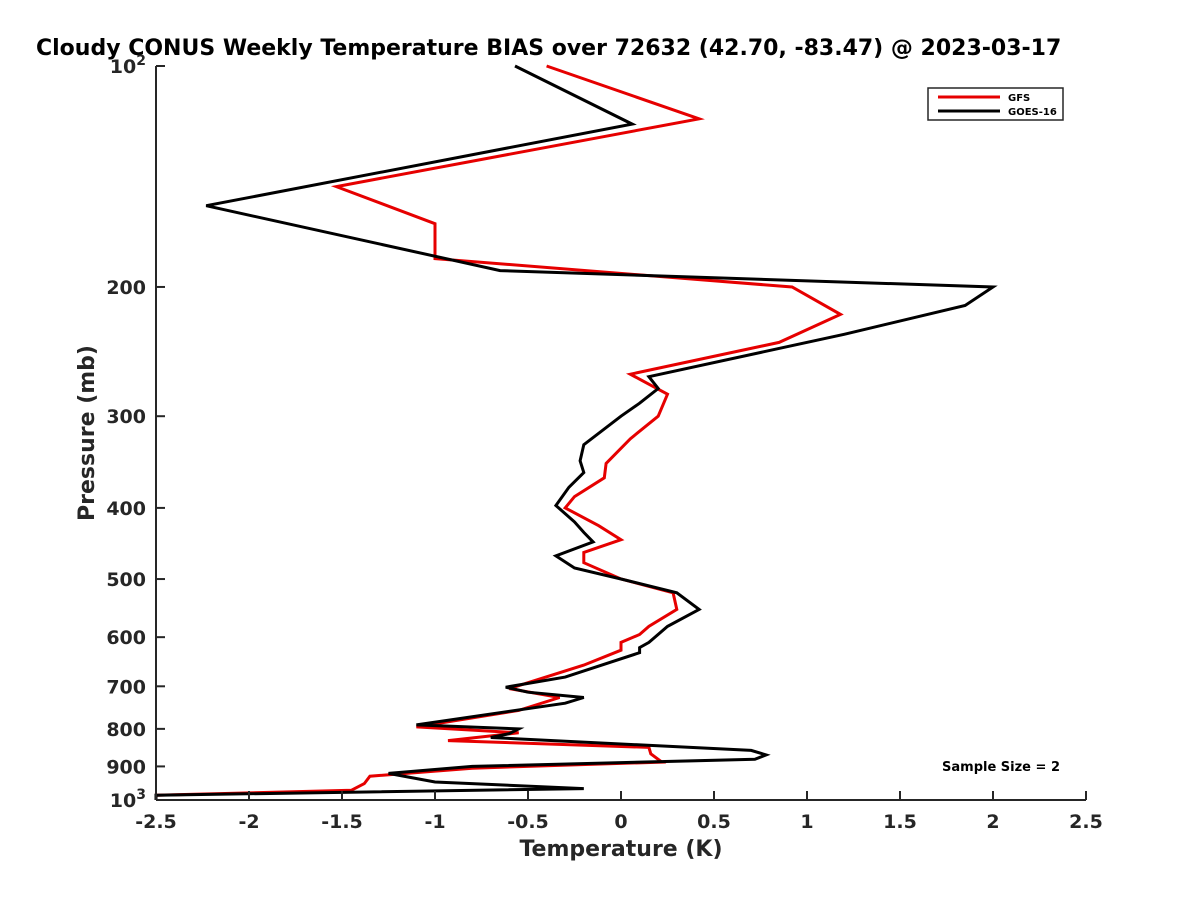 This screenshot has height=900, width=1200. What do you see at coordinates (620, 849) in the screenshot?
I see `x-axis-label: Temperature (K)` at bounding box center [620, 849].